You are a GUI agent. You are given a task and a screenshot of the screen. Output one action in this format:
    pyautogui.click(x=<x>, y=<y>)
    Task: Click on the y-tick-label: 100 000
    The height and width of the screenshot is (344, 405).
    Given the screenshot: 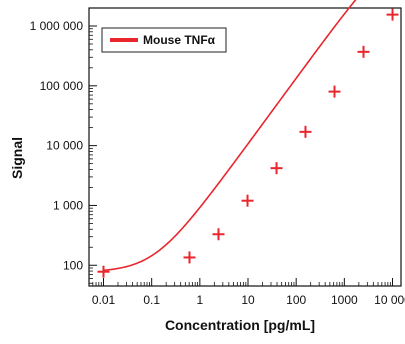 What is the action you would take?
    pyautogui.click(x=62, y=86)
    